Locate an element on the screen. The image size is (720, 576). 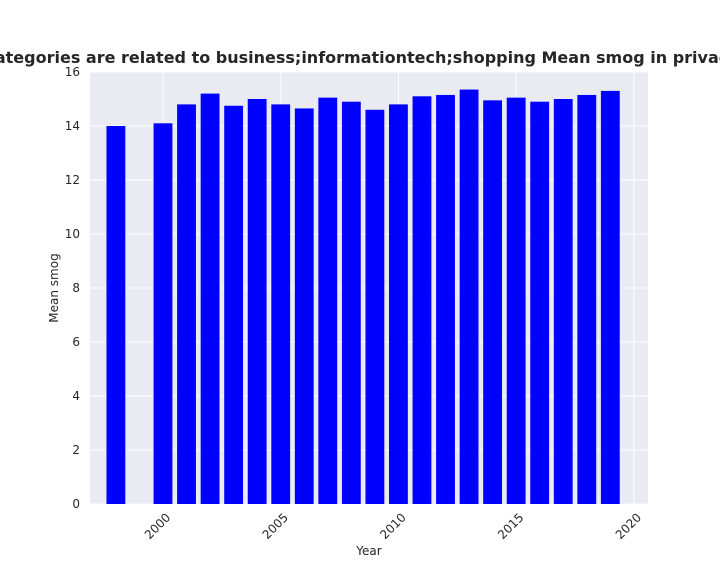
y-tick-label: 14 is located at coordinates (72, 126).